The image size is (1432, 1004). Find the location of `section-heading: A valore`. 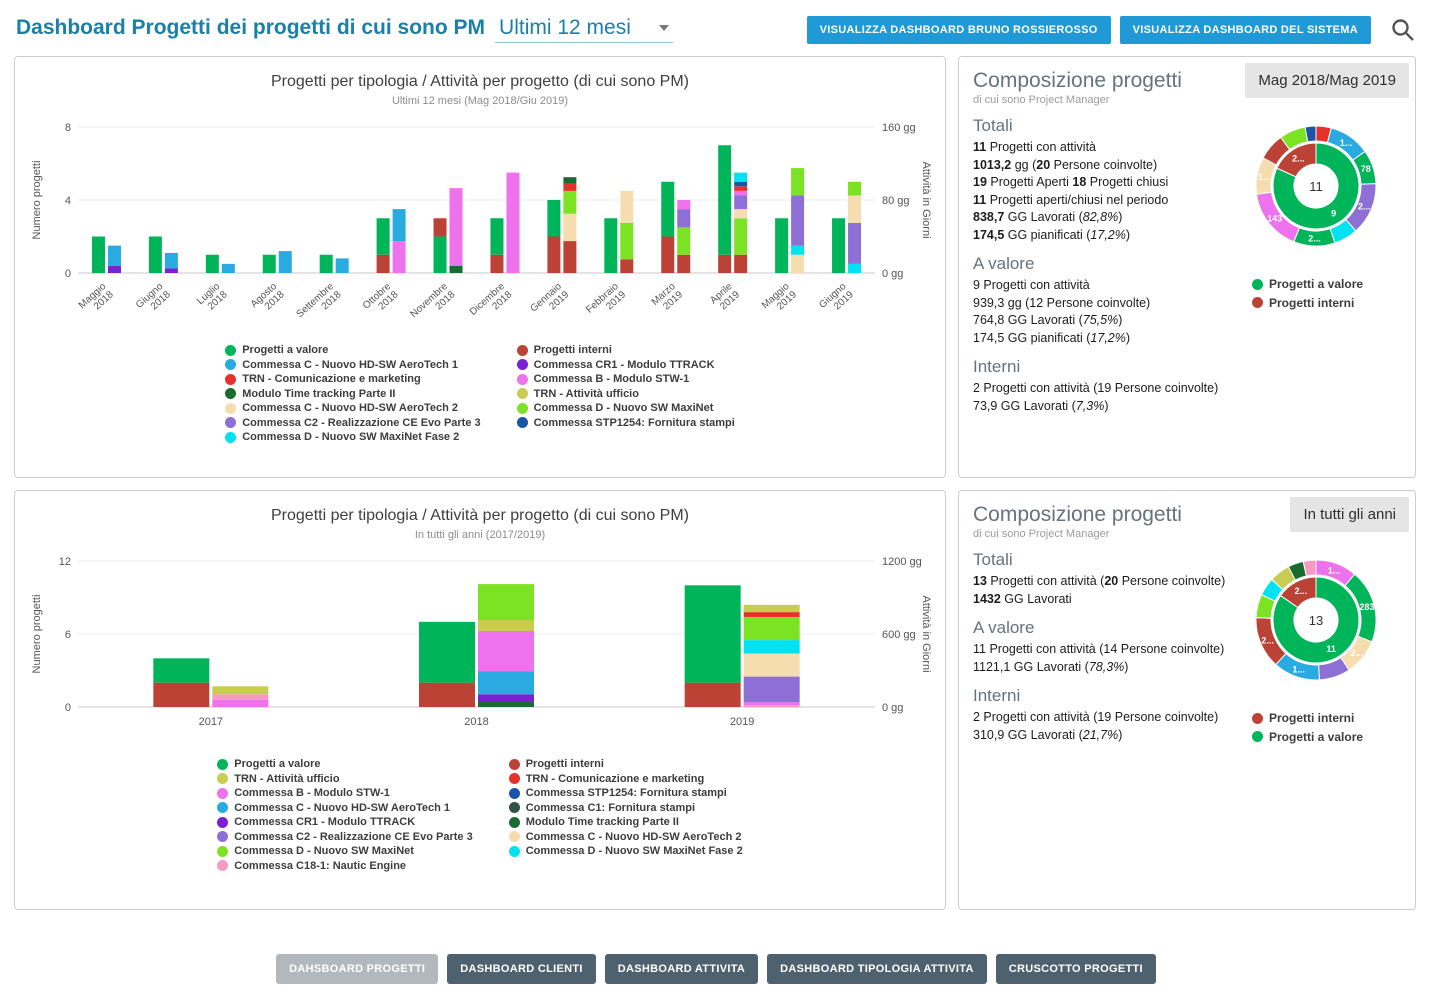

section-heading: A valore is located at coordinates (1004, 263).